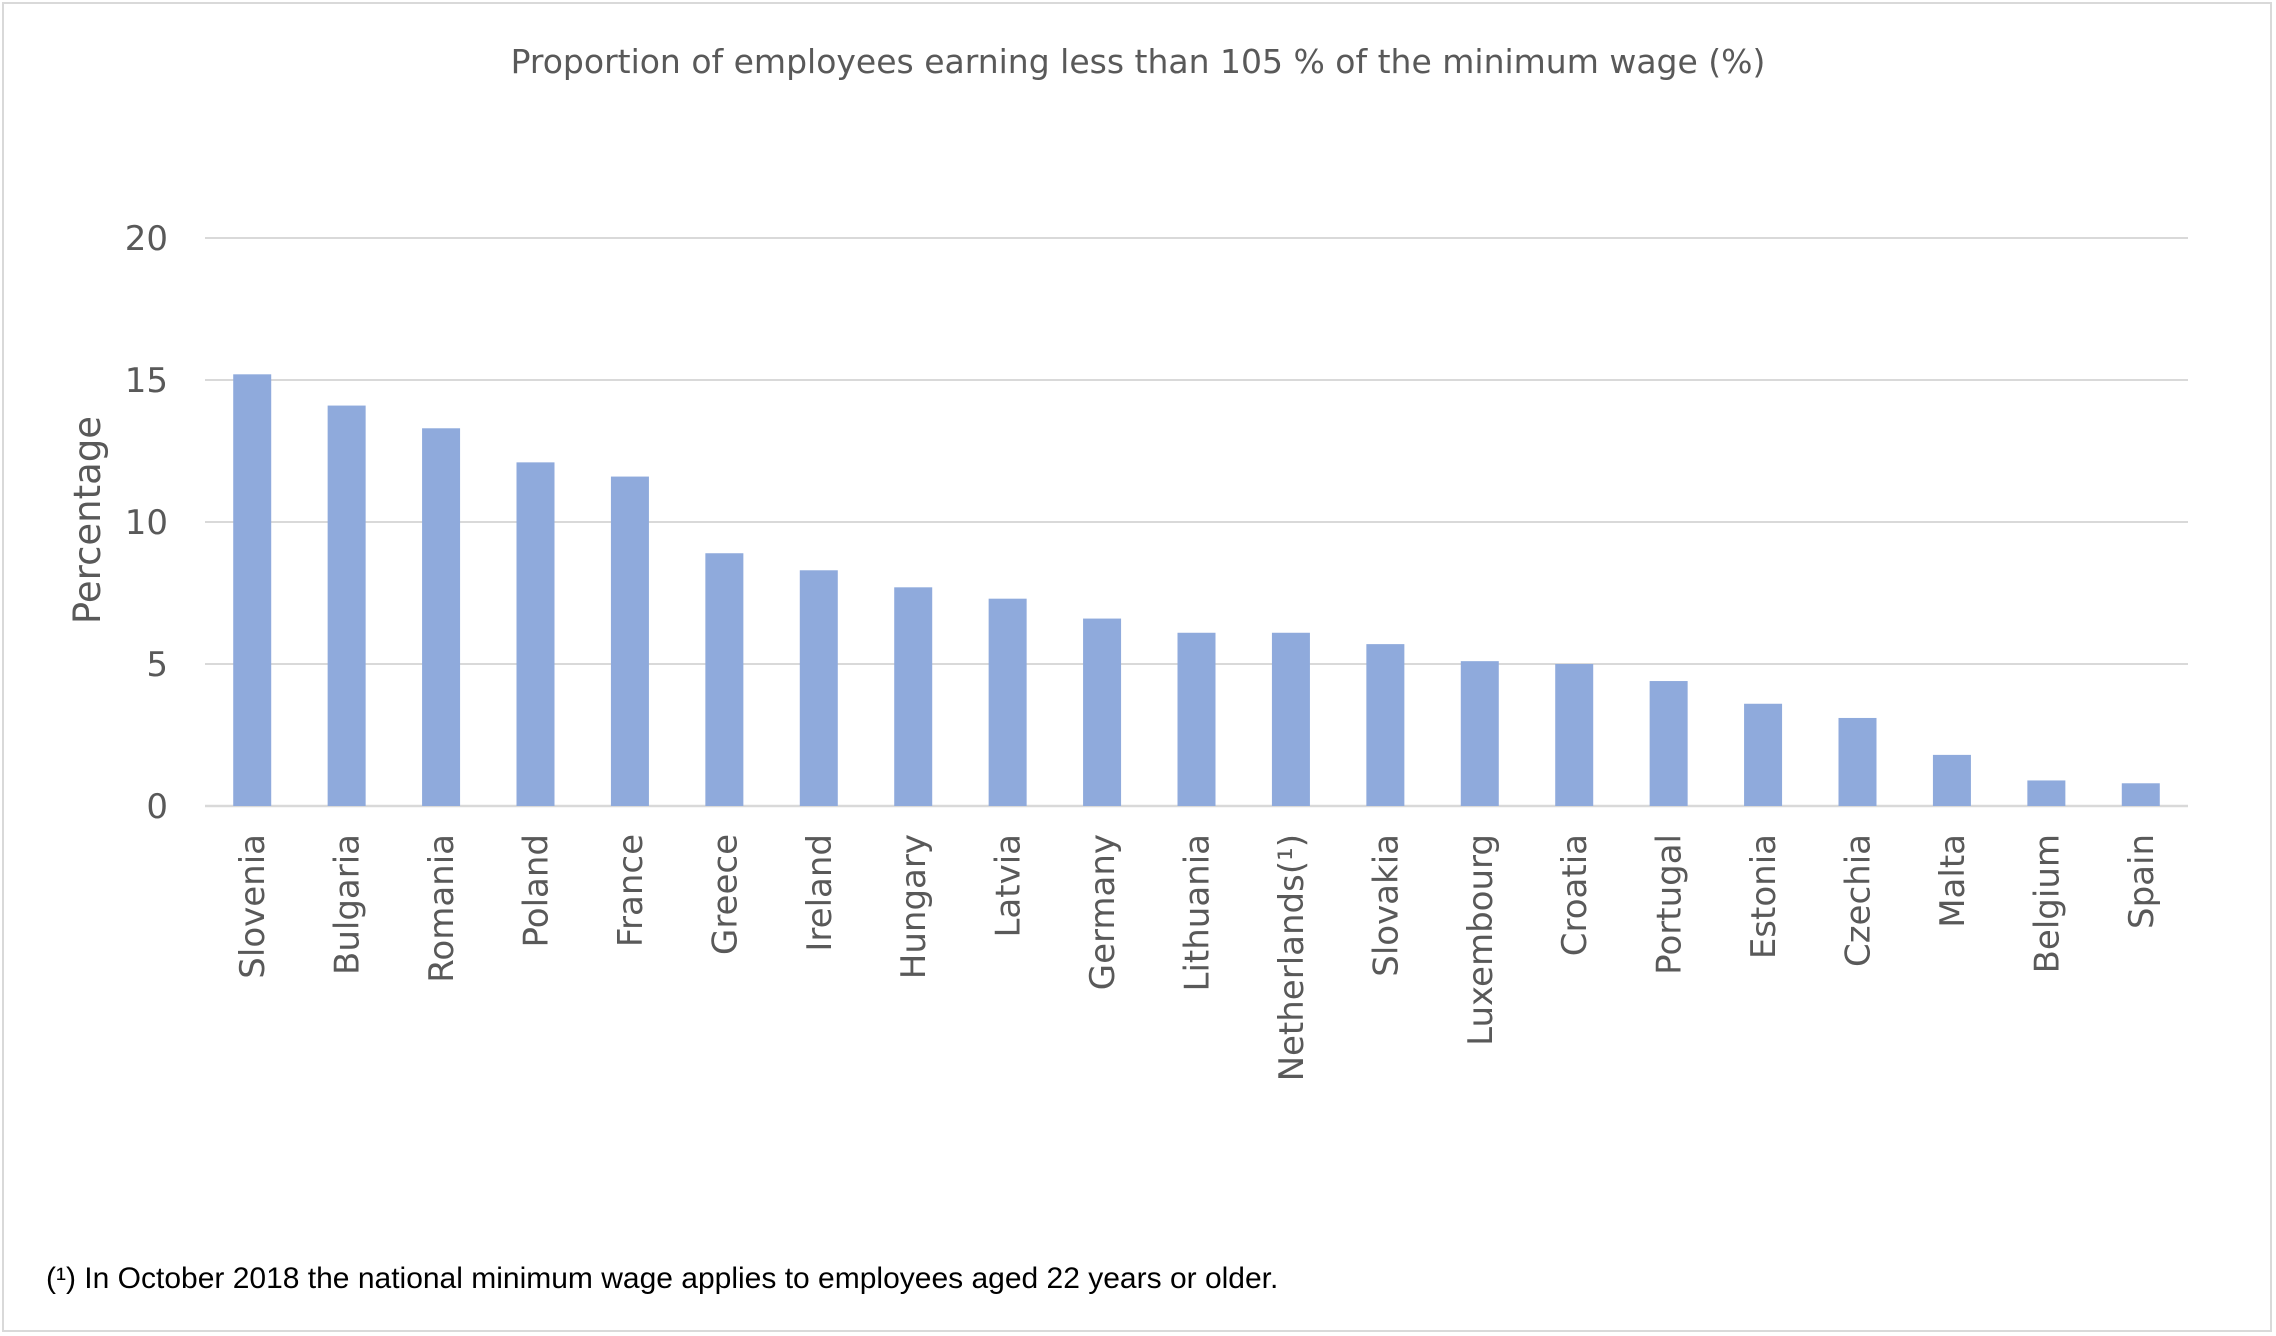  I want to click on bar-croatia, so click(1574, 735).